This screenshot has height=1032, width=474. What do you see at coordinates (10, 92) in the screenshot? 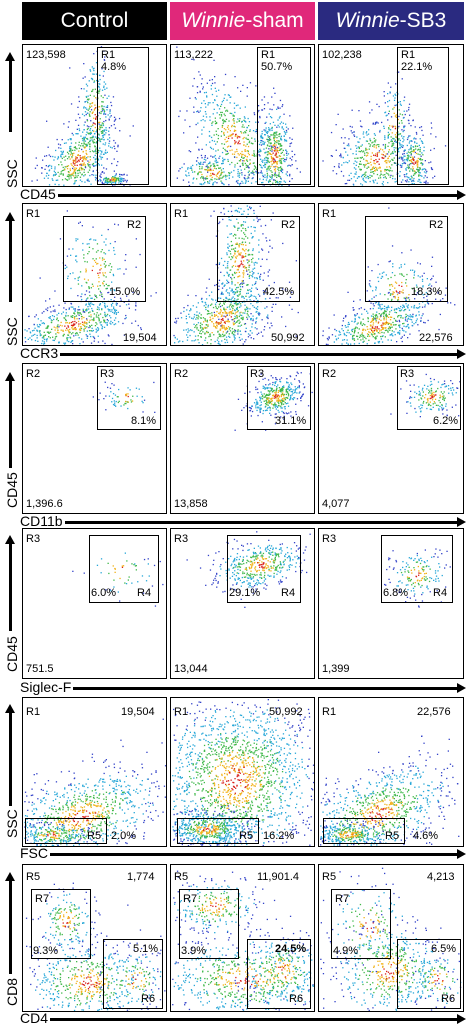
I see `row1-y-axis-arrow` at bounding box center [10, 92].